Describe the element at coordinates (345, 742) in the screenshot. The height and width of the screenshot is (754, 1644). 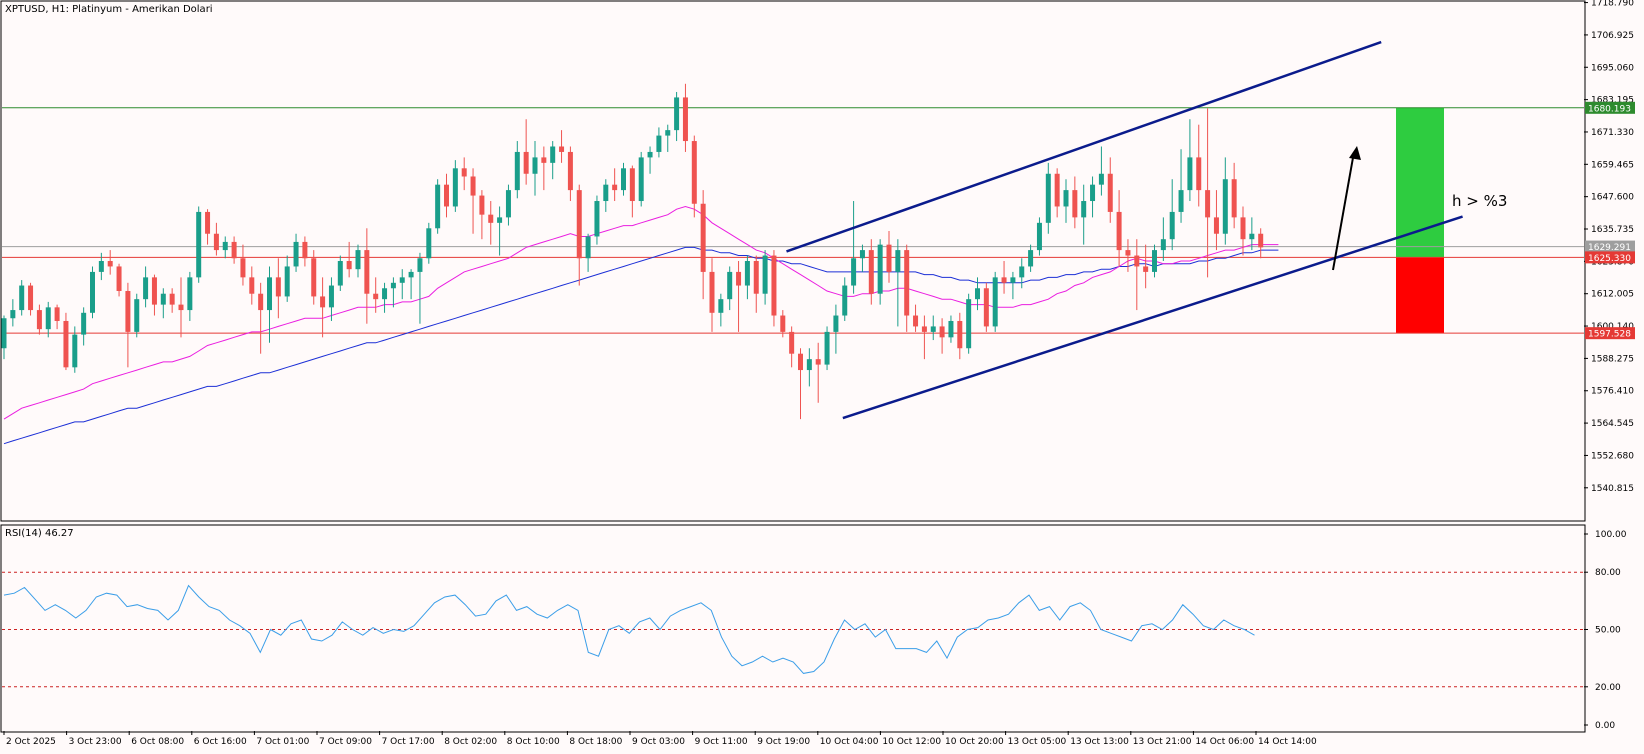
I see `x-tick-label: 7 Oct 09:00` at that location.